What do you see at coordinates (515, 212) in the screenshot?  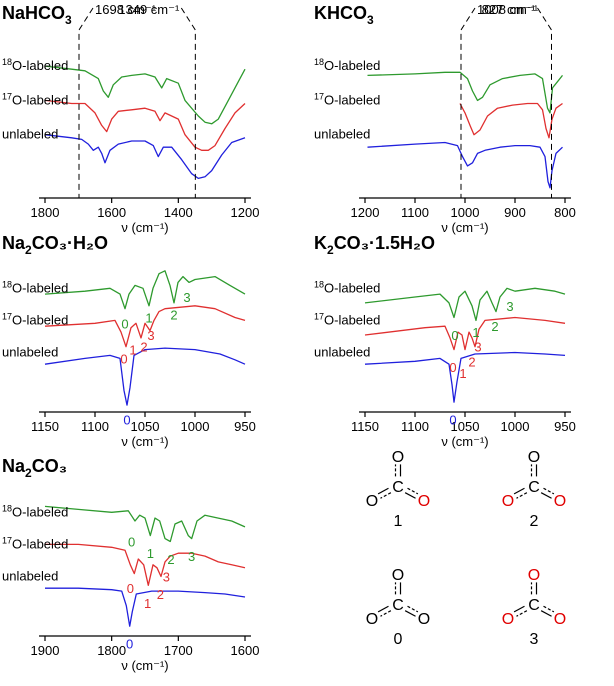 I see `x-tick-label: 900` at bounding box center [515, 212].